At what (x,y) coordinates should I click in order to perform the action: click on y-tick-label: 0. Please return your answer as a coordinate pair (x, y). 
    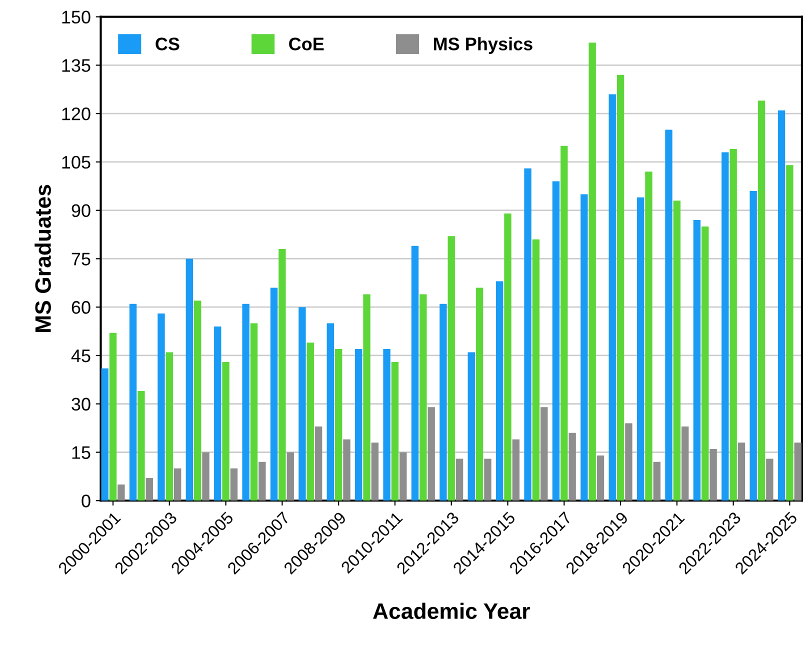
    Looking at the image, I should click on (86, 501).